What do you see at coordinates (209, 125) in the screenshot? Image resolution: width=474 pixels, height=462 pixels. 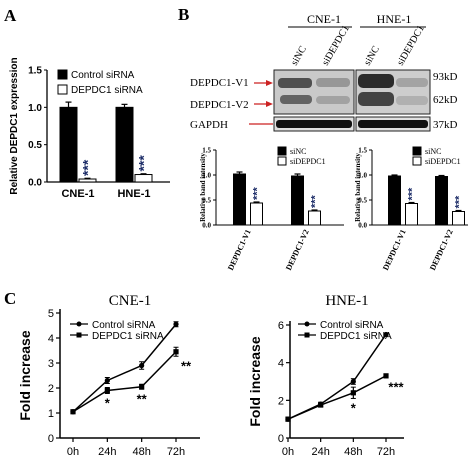 I see `blot-row-label-gapdh: GAPDH` at bounding box center [209, 125].